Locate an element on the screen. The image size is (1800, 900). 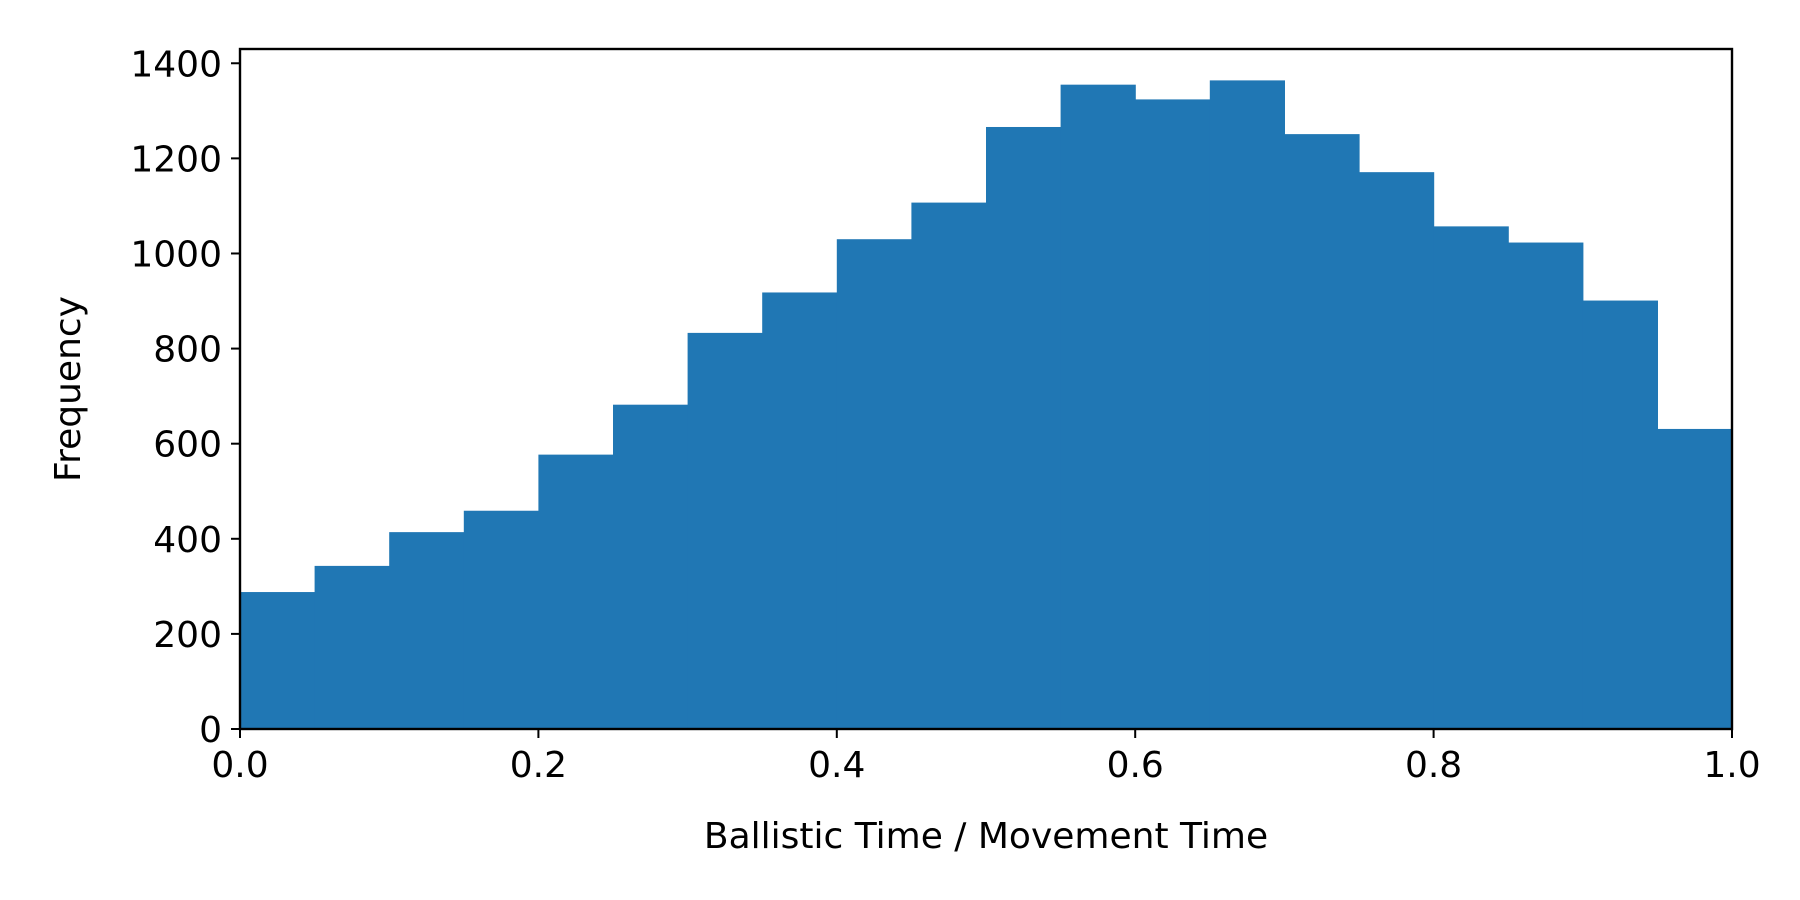
x-tick-label: 0.0 is located at coordinates (239, 765).